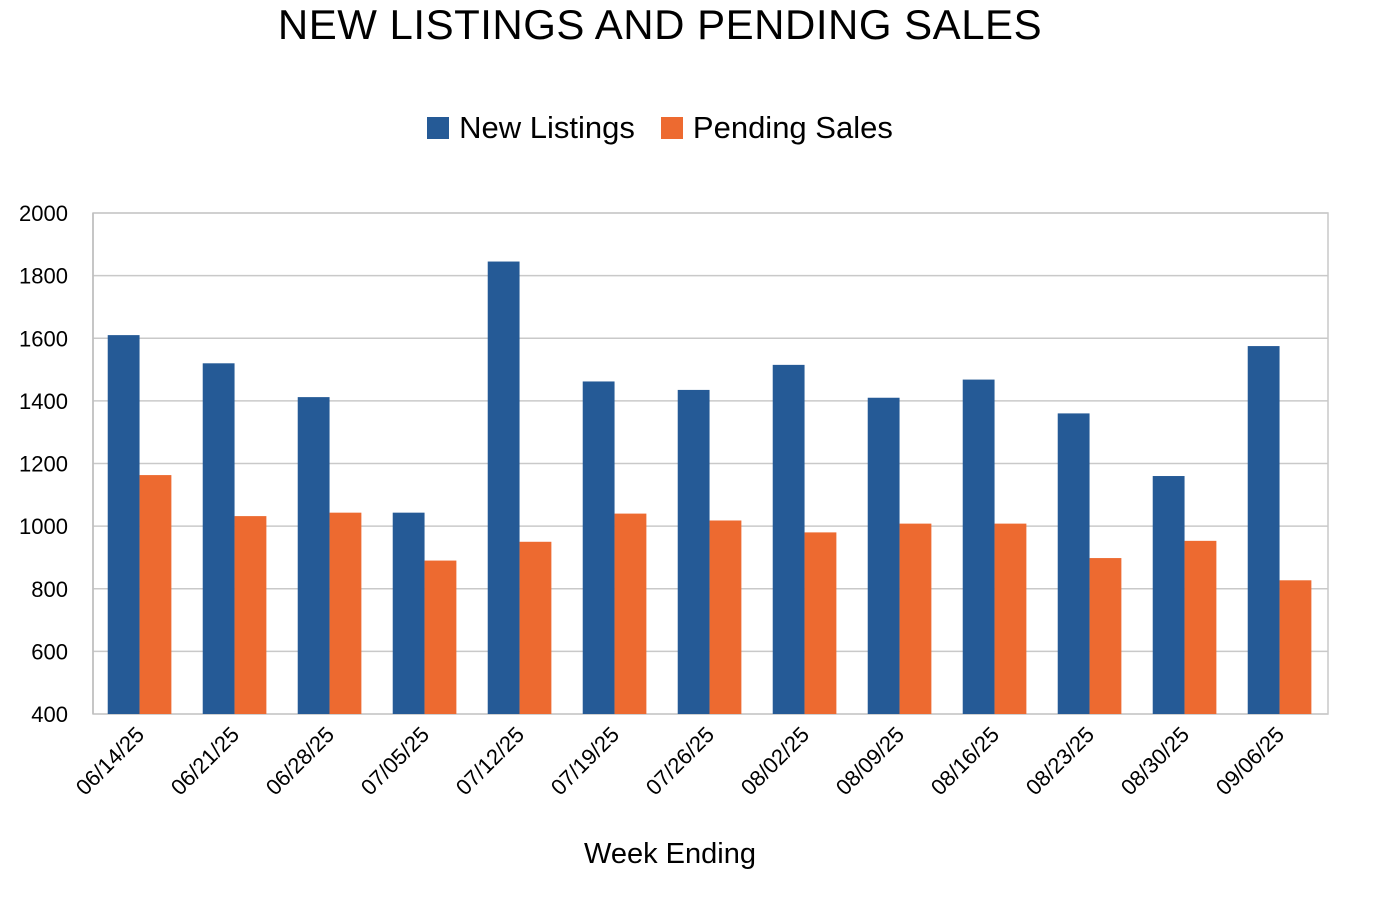 Image resolution: width=1380 pixels, height=900 pixels. Describe the element at coordinates (43, 526) in the screenshot. I see `y-tick-label: 1000` at that location.